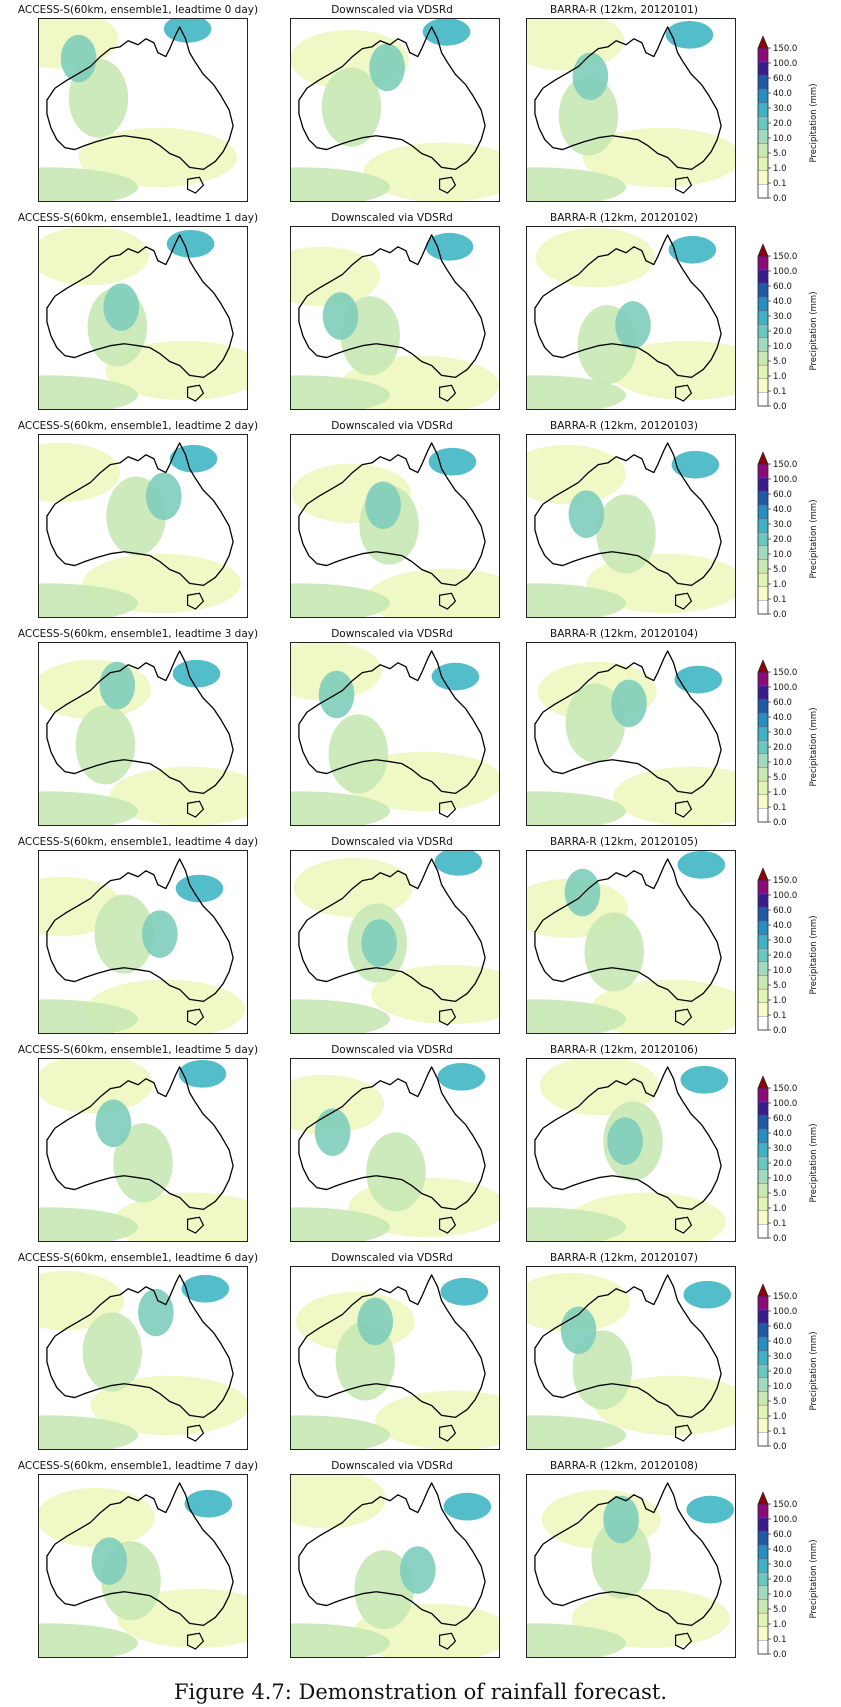 Image resolution: width=841 pixels, height=1707 pixels. Describe the element at coordinates (780, 362) in the screenshot. I see `colorbar-tick-label: 5.0` at that location.